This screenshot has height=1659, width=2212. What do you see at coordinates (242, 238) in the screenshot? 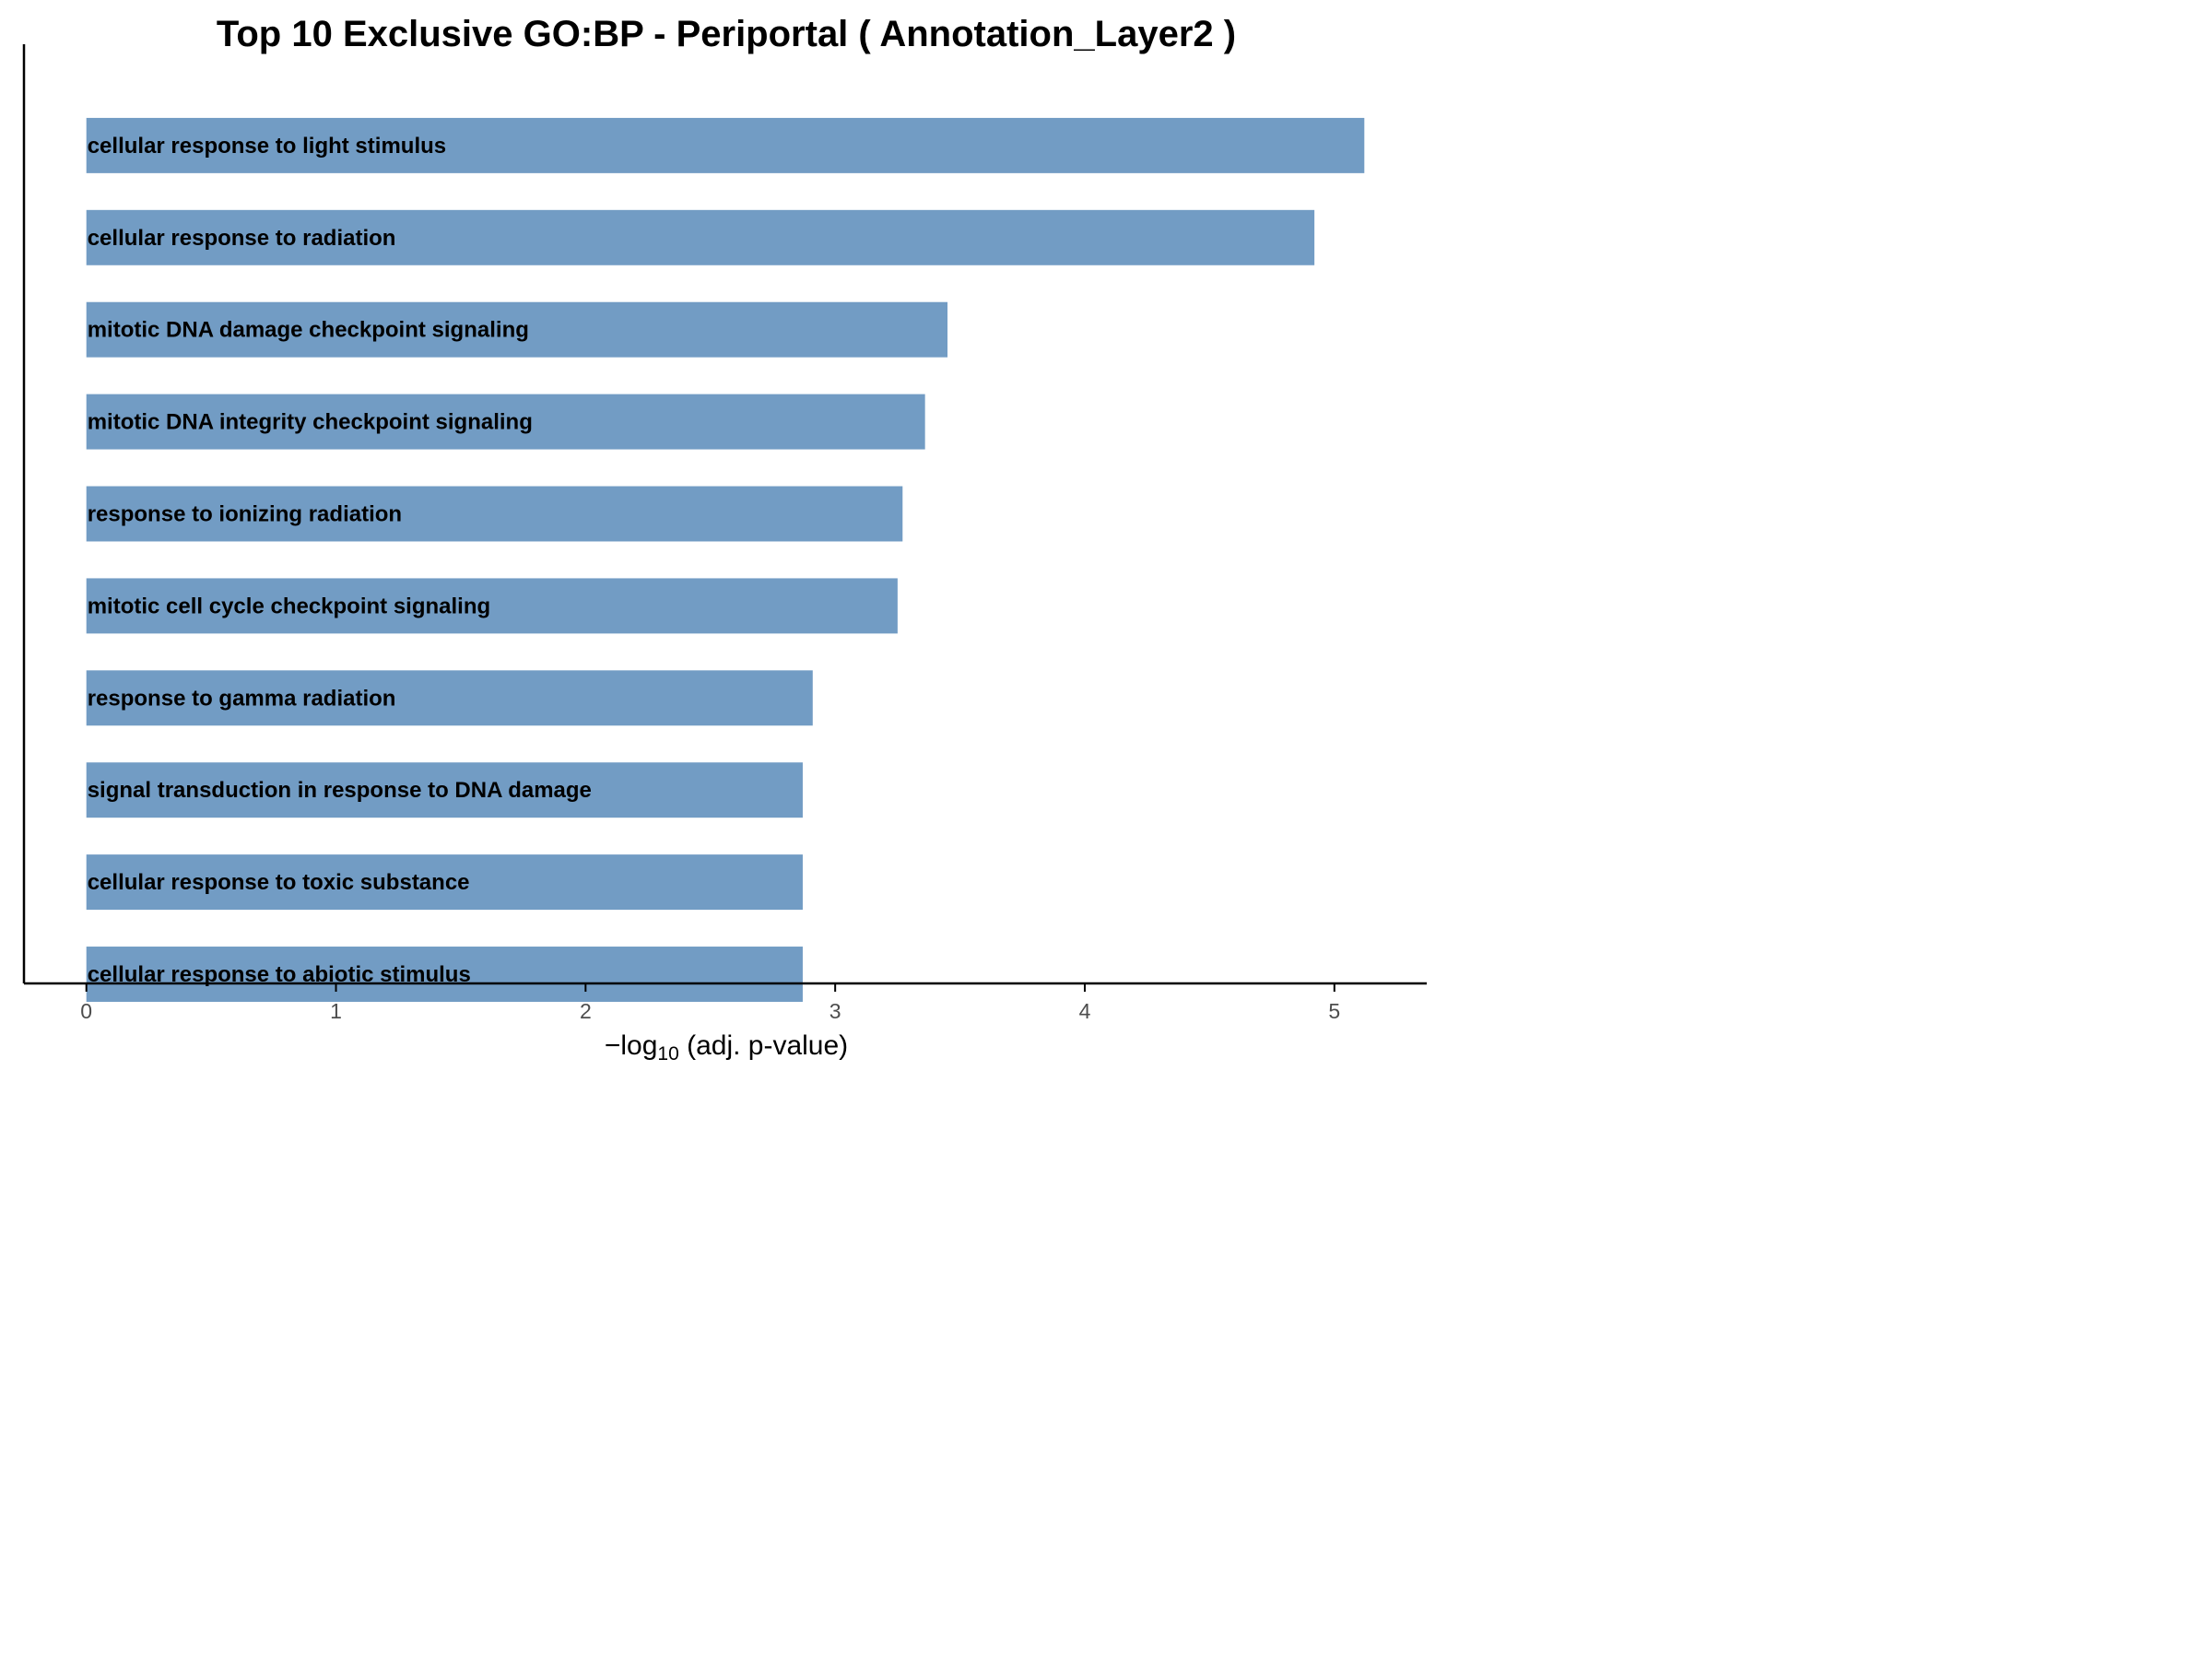
I see `bar-label-2: cellular response to radiation` at bounding box center [242, 238].